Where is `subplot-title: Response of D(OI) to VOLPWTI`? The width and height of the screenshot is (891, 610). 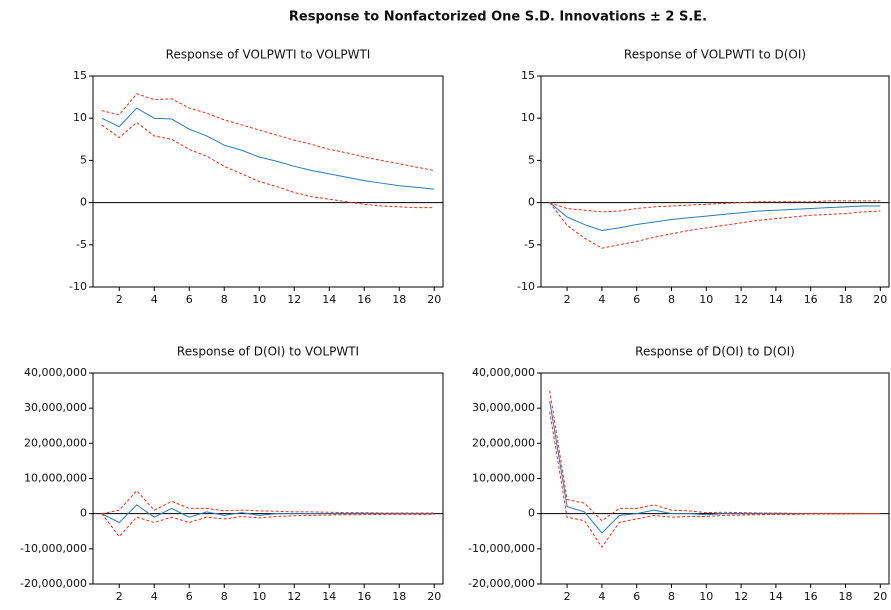 subplot-title: Response of D(OI) to VOLPWTI is located at coordinates (268, 352).